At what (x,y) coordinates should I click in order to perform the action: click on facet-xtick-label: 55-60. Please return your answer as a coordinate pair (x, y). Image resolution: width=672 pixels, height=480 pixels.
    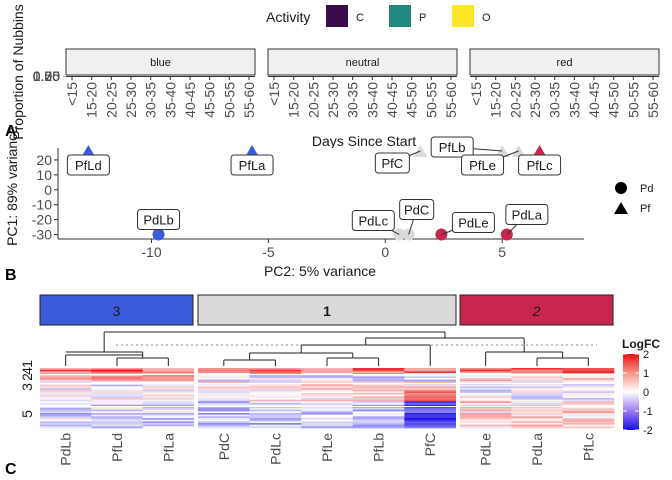
    Looking at the image, I should click on (653, 100).